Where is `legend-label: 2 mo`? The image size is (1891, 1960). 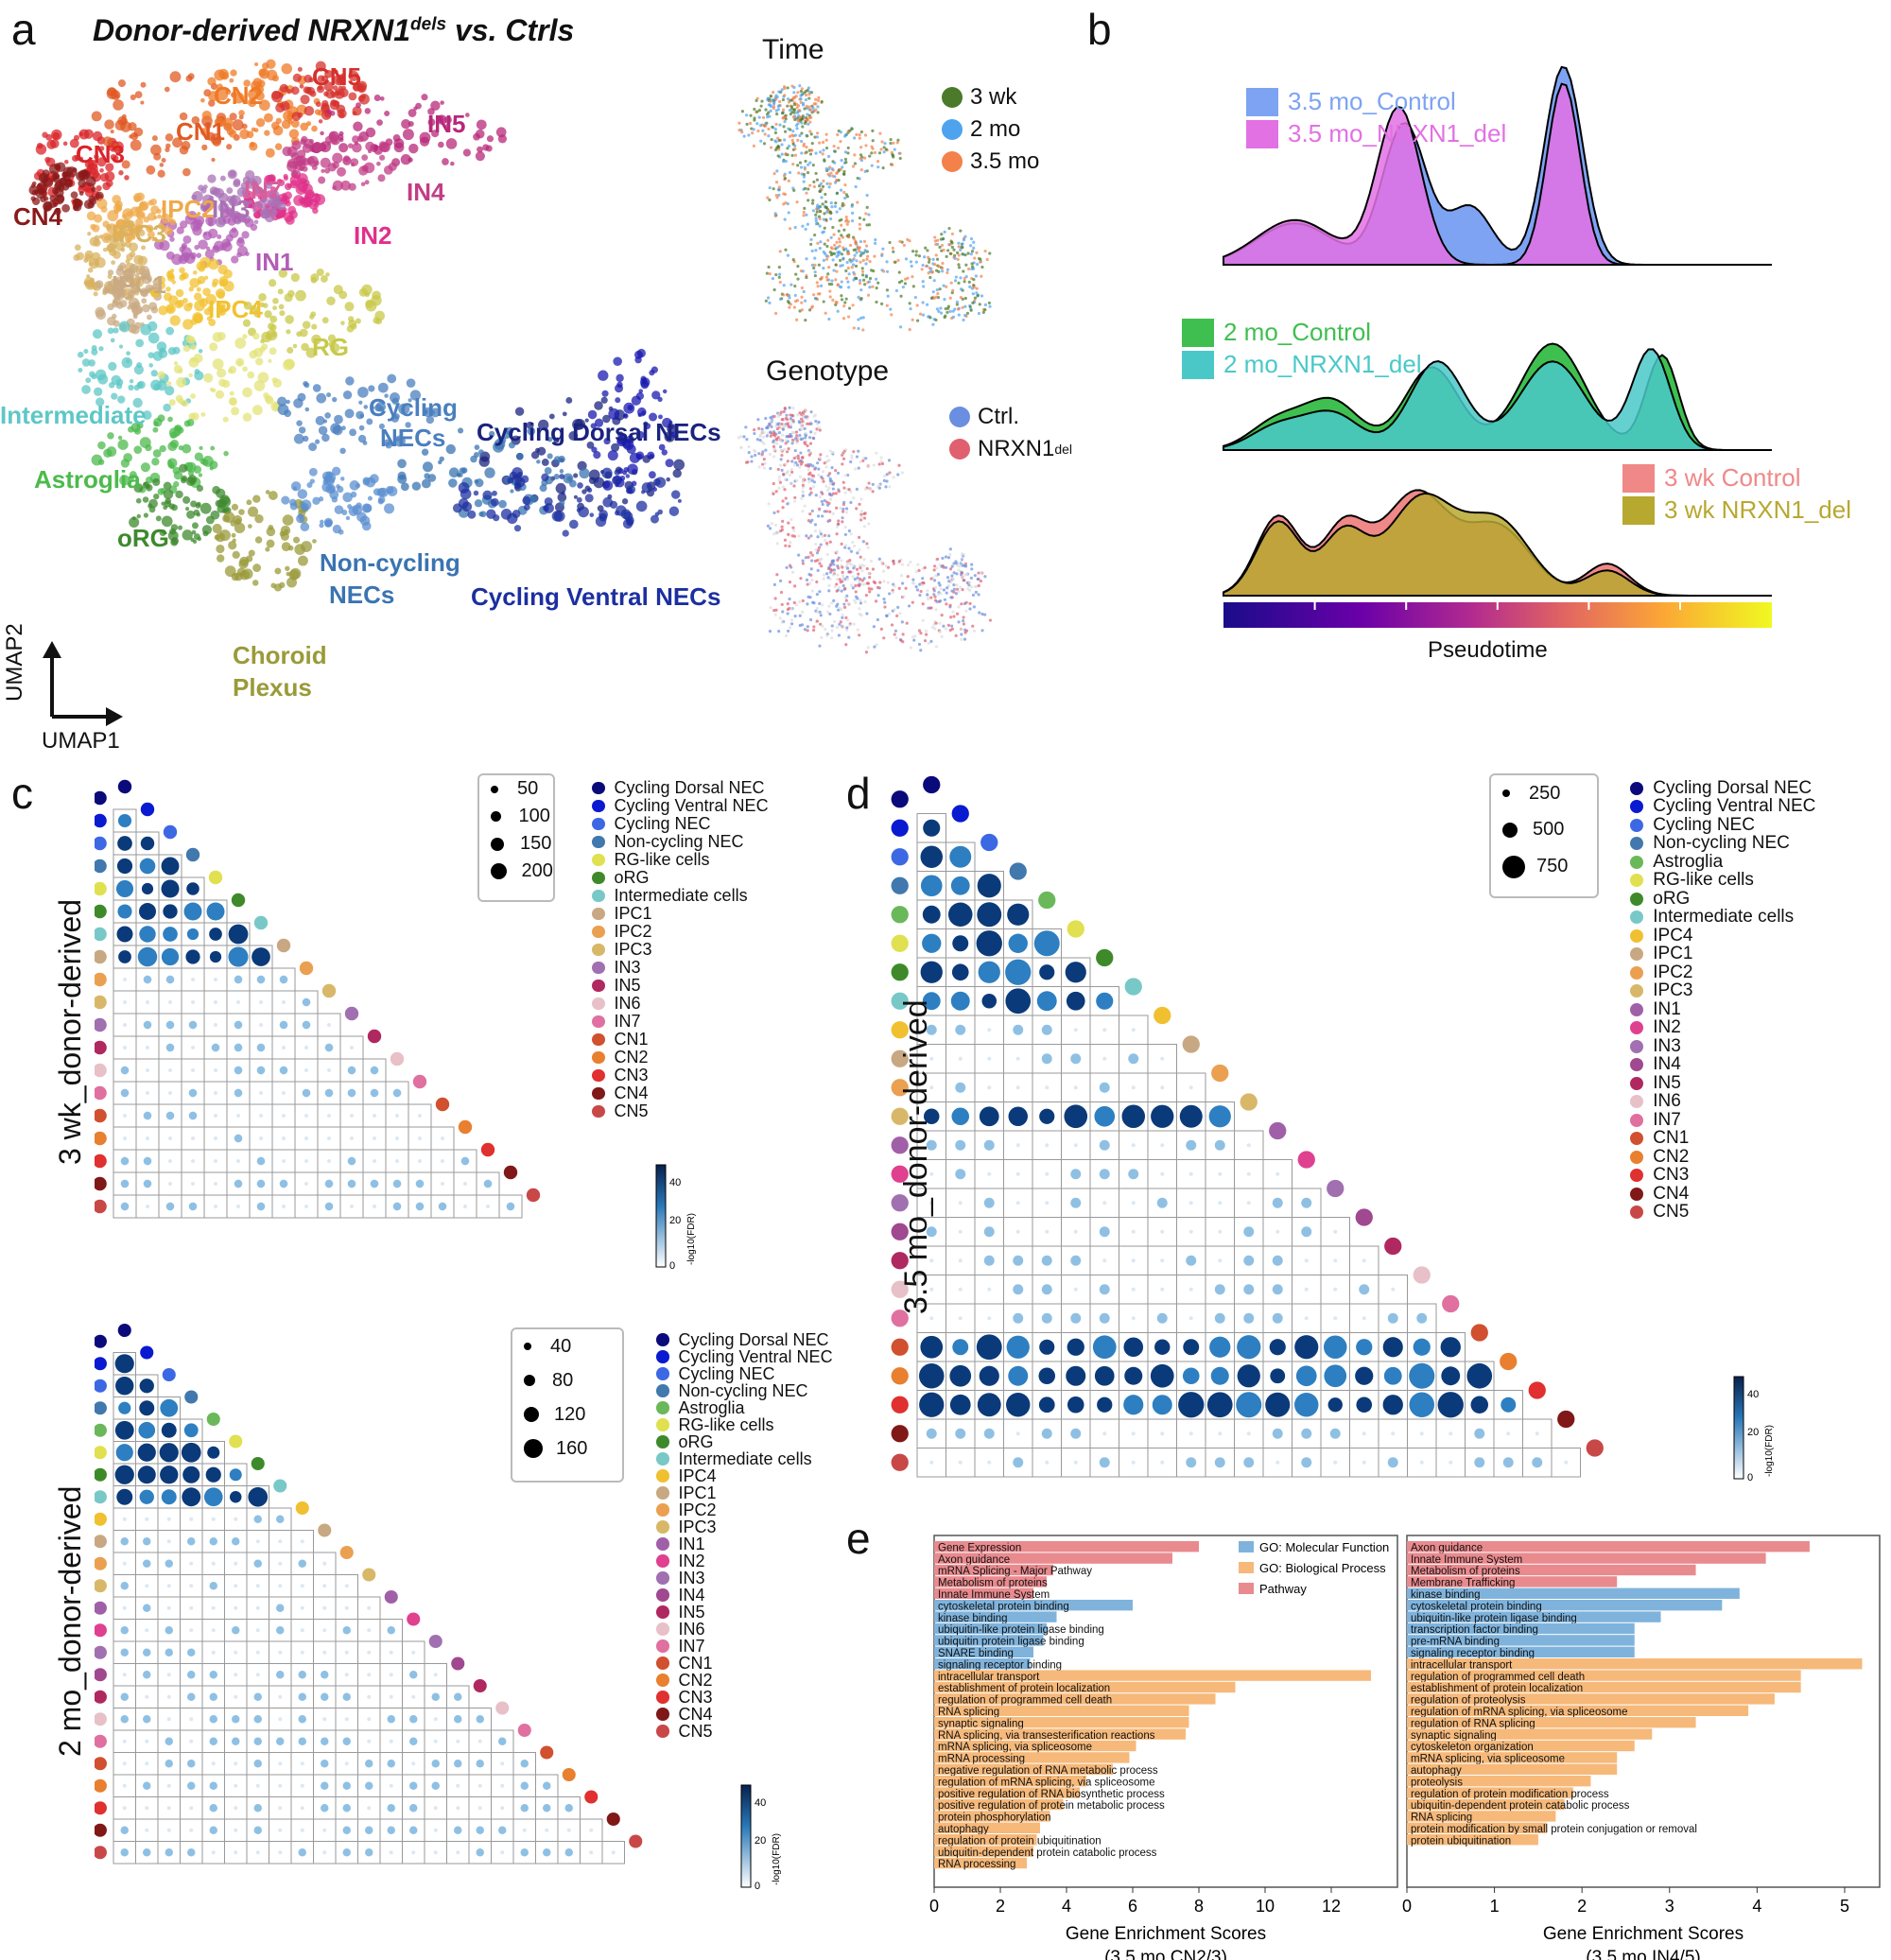
legend-label: 2 mo is located at coordinates (996, 129).